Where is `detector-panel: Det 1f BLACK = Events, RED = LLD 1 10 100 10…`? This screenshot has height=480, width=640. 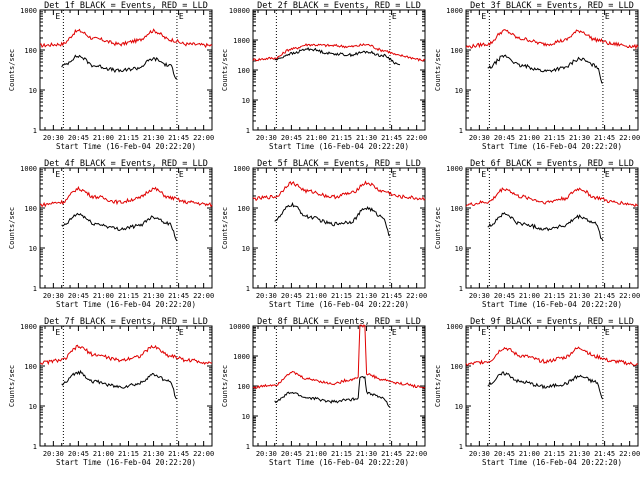 detector-panel: Det 1f BLACK = Events, RED = LLD 1 10 100 10… is located at coordinates (111, 76).